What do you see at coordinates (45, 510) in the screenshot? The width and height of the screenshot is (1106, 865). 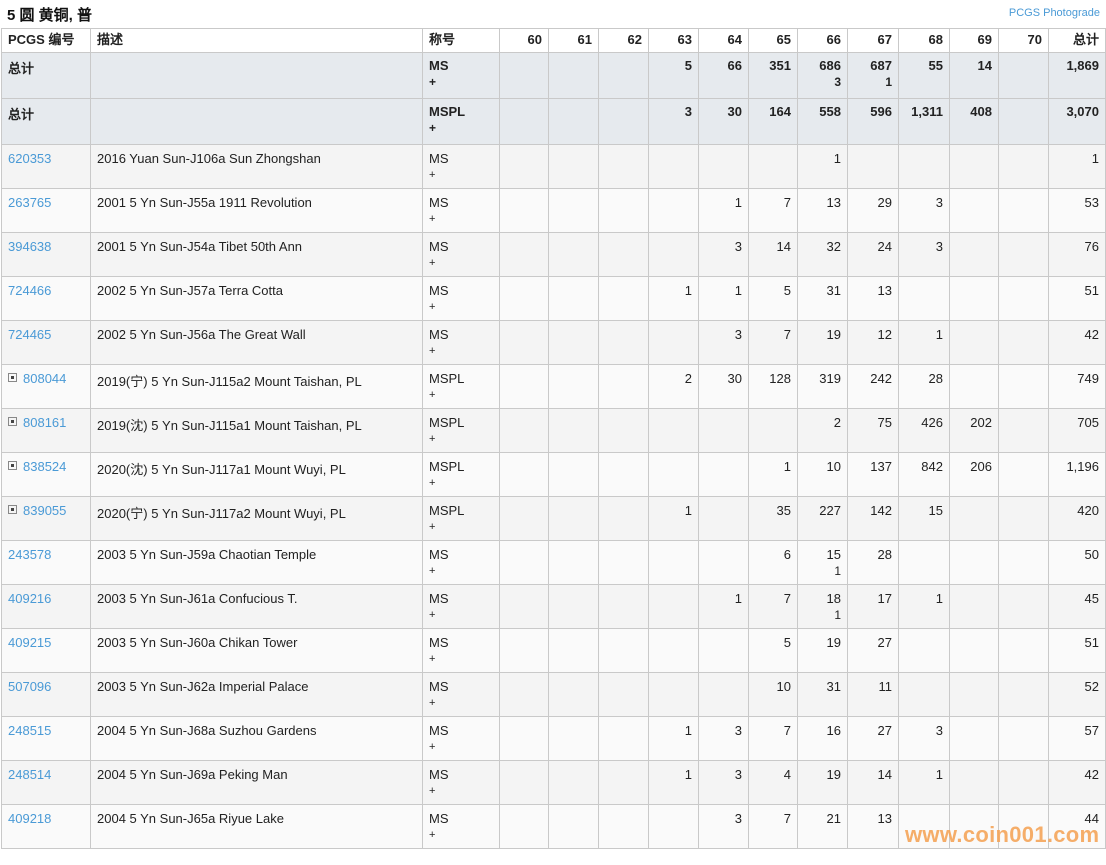 I see `pcgs-id-link: 839055` at bounding box center [45, 510].